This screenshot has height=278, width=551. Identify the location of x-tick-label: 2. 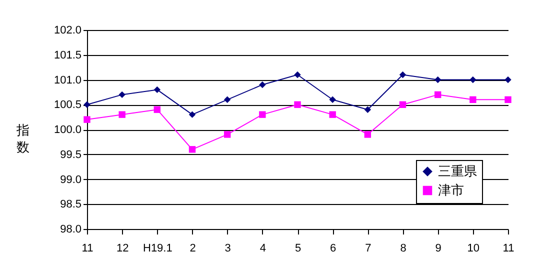
(193, 248).